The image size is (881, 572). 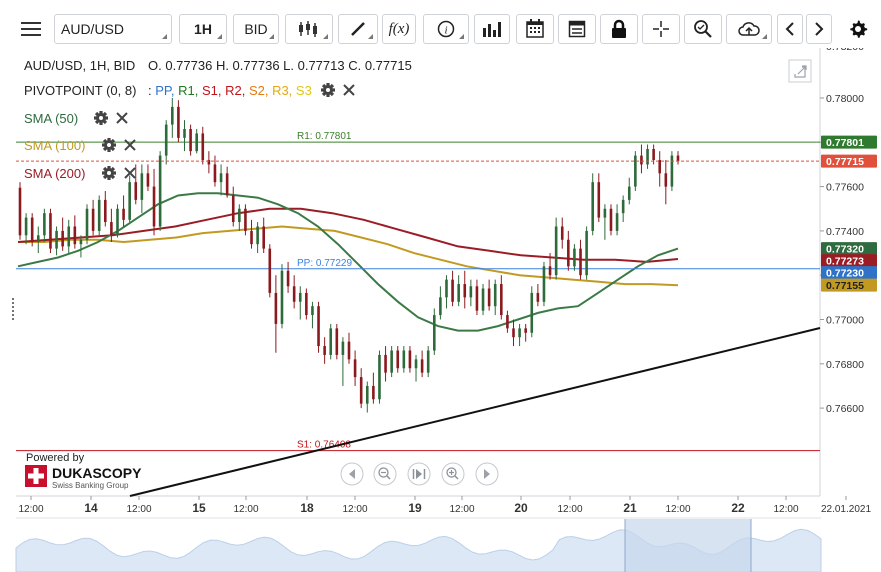 I want to click on zoom-in-button, so click(x=453, y=474).